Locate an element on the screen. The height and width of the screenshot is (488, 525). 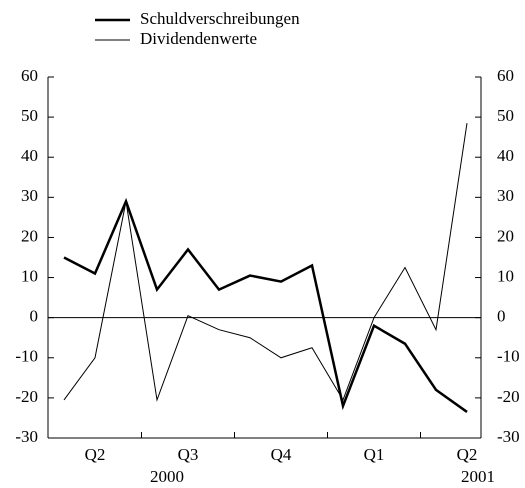
y-tick-label: 20 is located at coordinates (29, 235).